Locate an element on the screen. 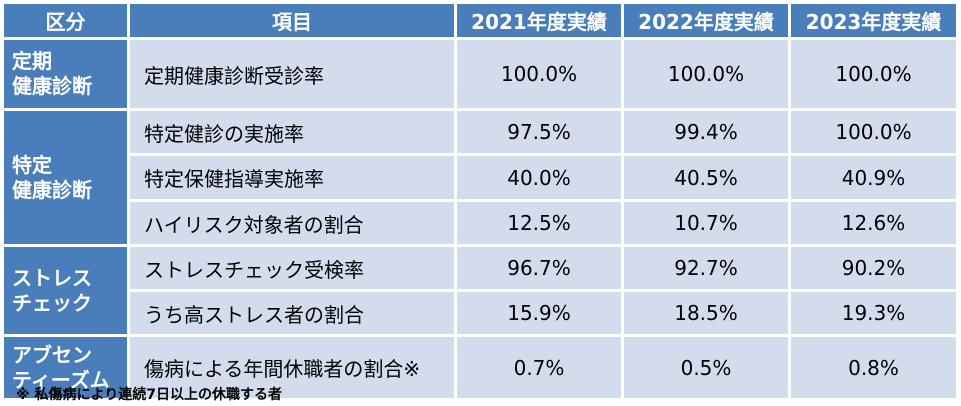 The width and height of the screenshot is (961, 406). row-value-2022: 18.5% is located at coordinates (707, 314).